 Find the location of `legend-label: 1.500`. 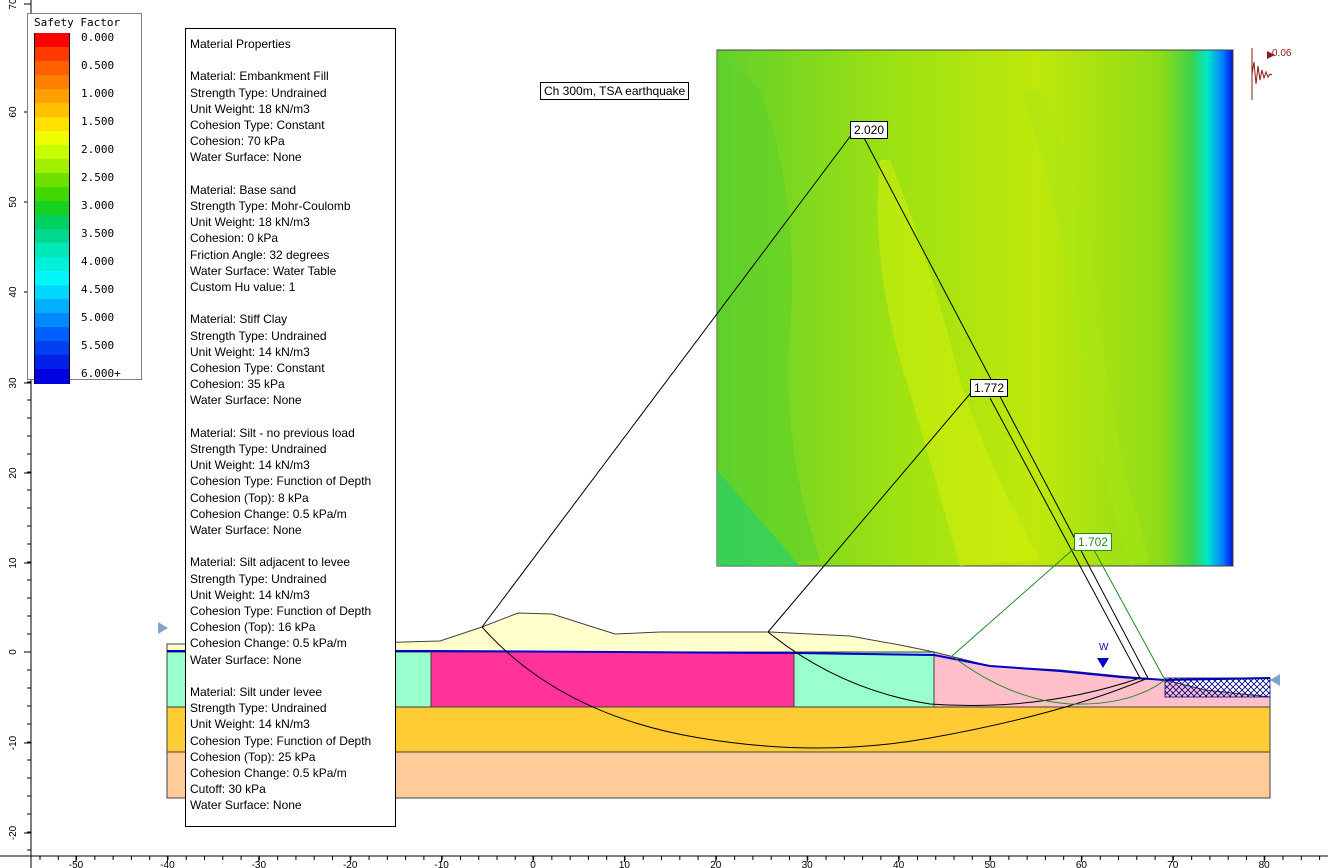

legend-label: 1.500 is located at coordinates (98, 121).